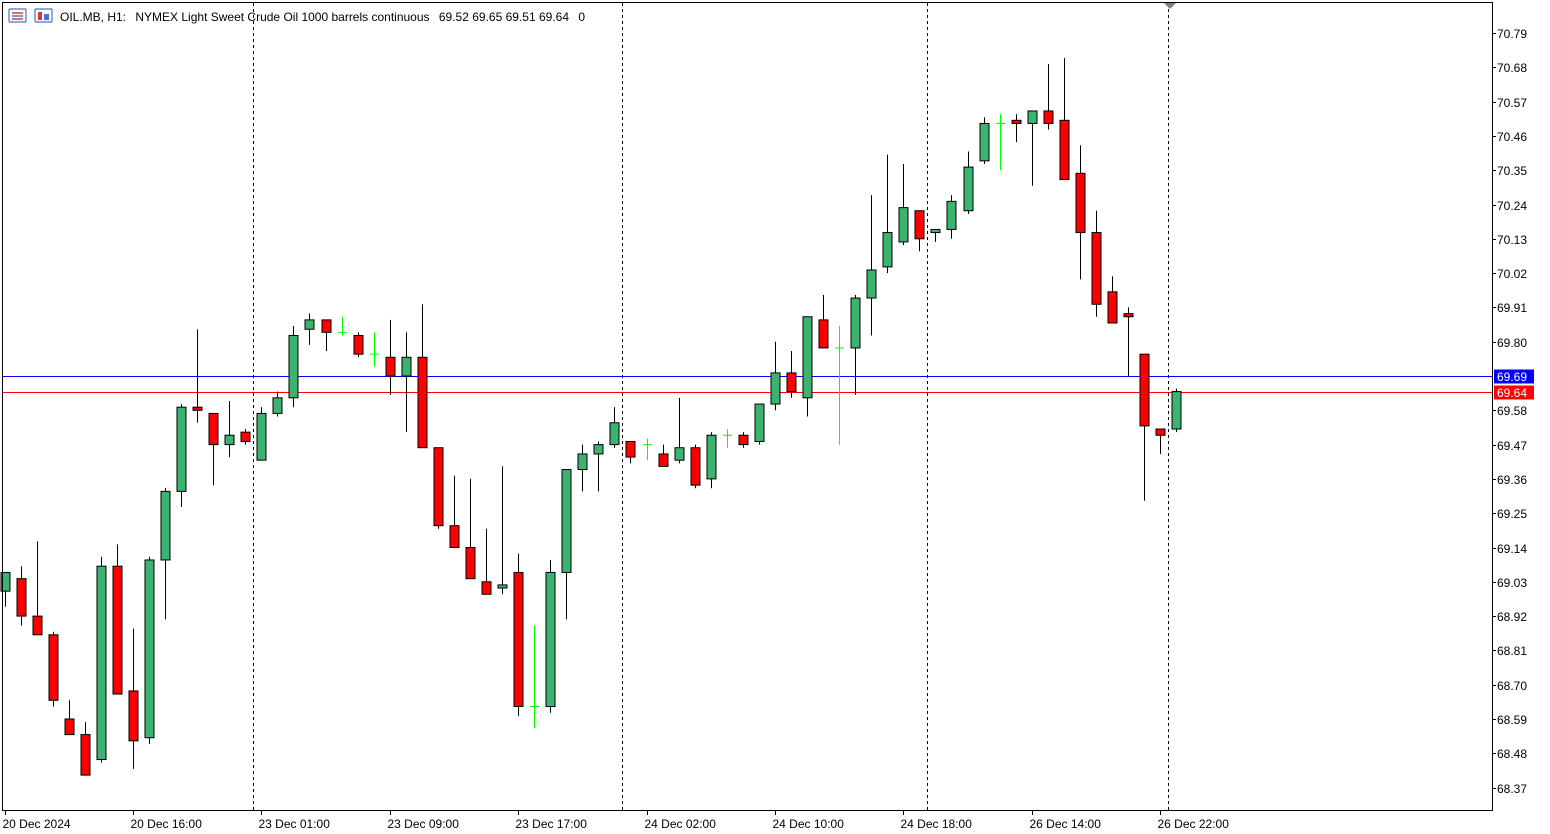 This screenshot has width=1550, height=834. Describe the element at coordinates (747, 384) in the screenshot. I see `price-lines` at that location.